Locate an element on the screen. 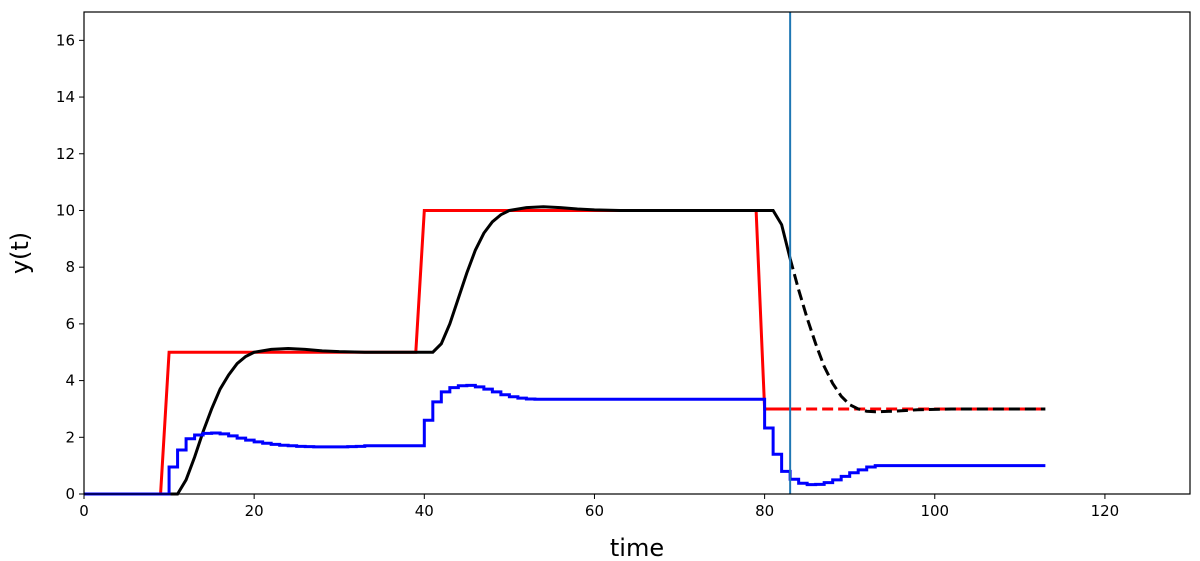 The width and height of the screenshot is (1200, 561). y-tick-label: 4 is located at coordinates (70, 381).